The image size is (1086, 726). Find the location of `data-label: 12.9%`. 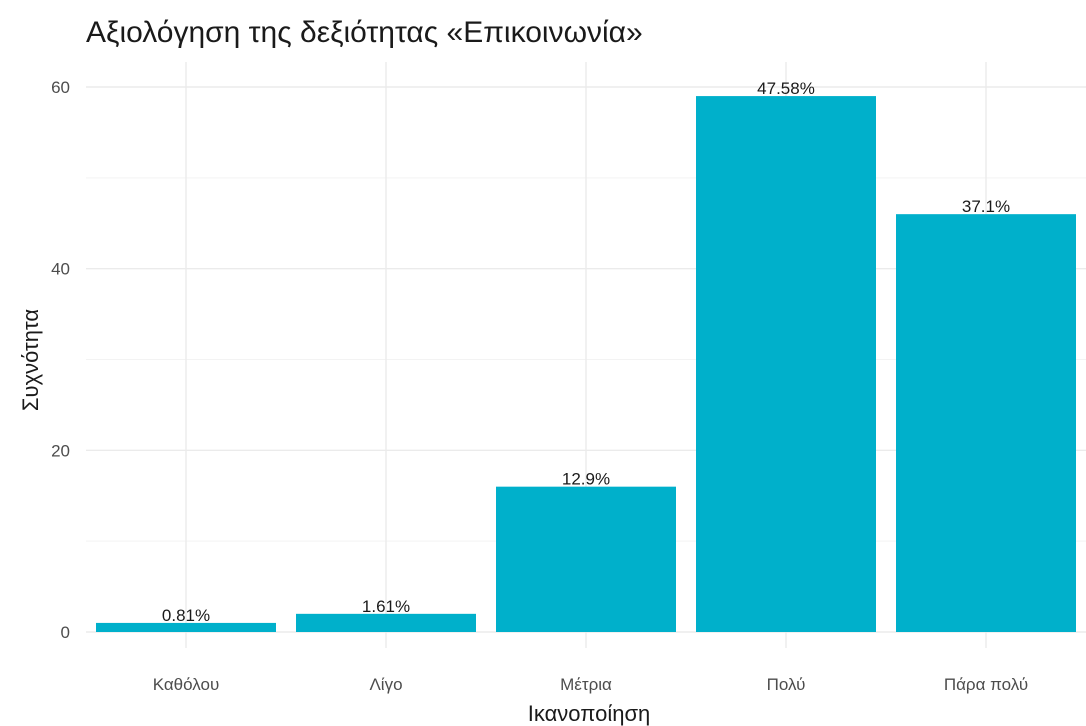

data-label: 12.9% is located at coordinates (586, 479).